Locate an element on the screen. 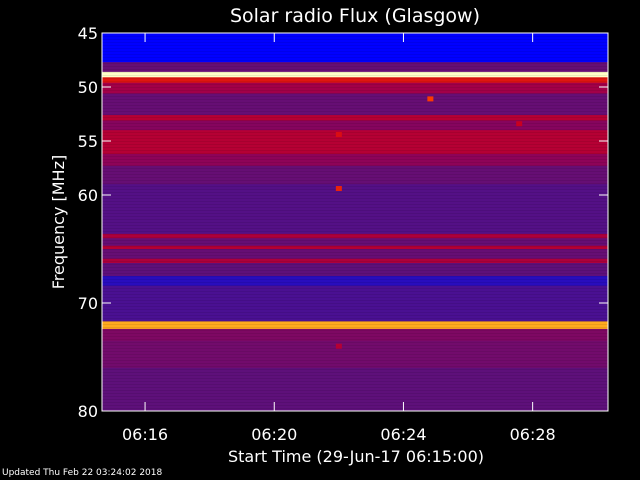 The width and height of the screenshot is (640, 480). updated-timestamp: Updated Thu Feb 22 03:24:02 2018 is located at coordinates (82, 473).